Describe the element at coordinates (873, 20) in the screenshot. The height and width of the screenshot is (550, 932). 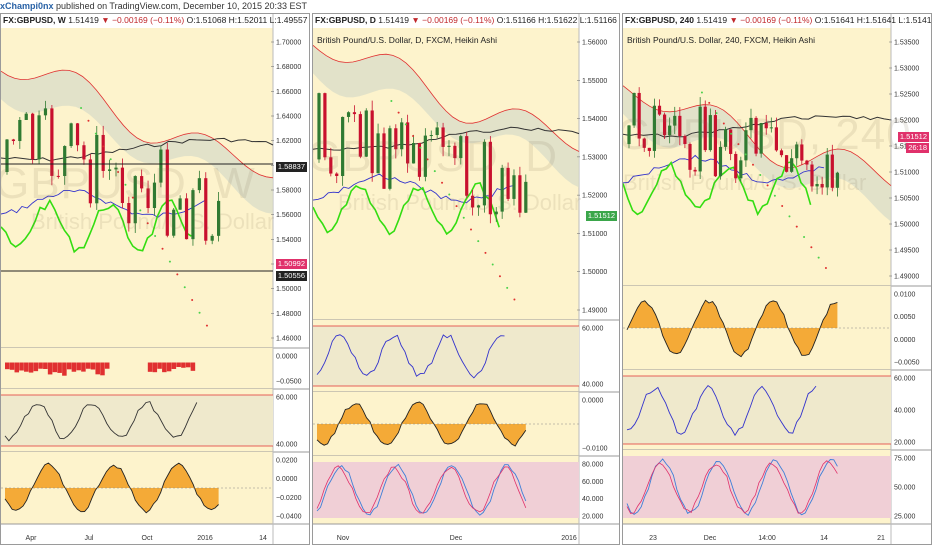
I see `ohlc-values: O:1.51641 H:1.51641 L:1.51417 C:1.51` at that location.